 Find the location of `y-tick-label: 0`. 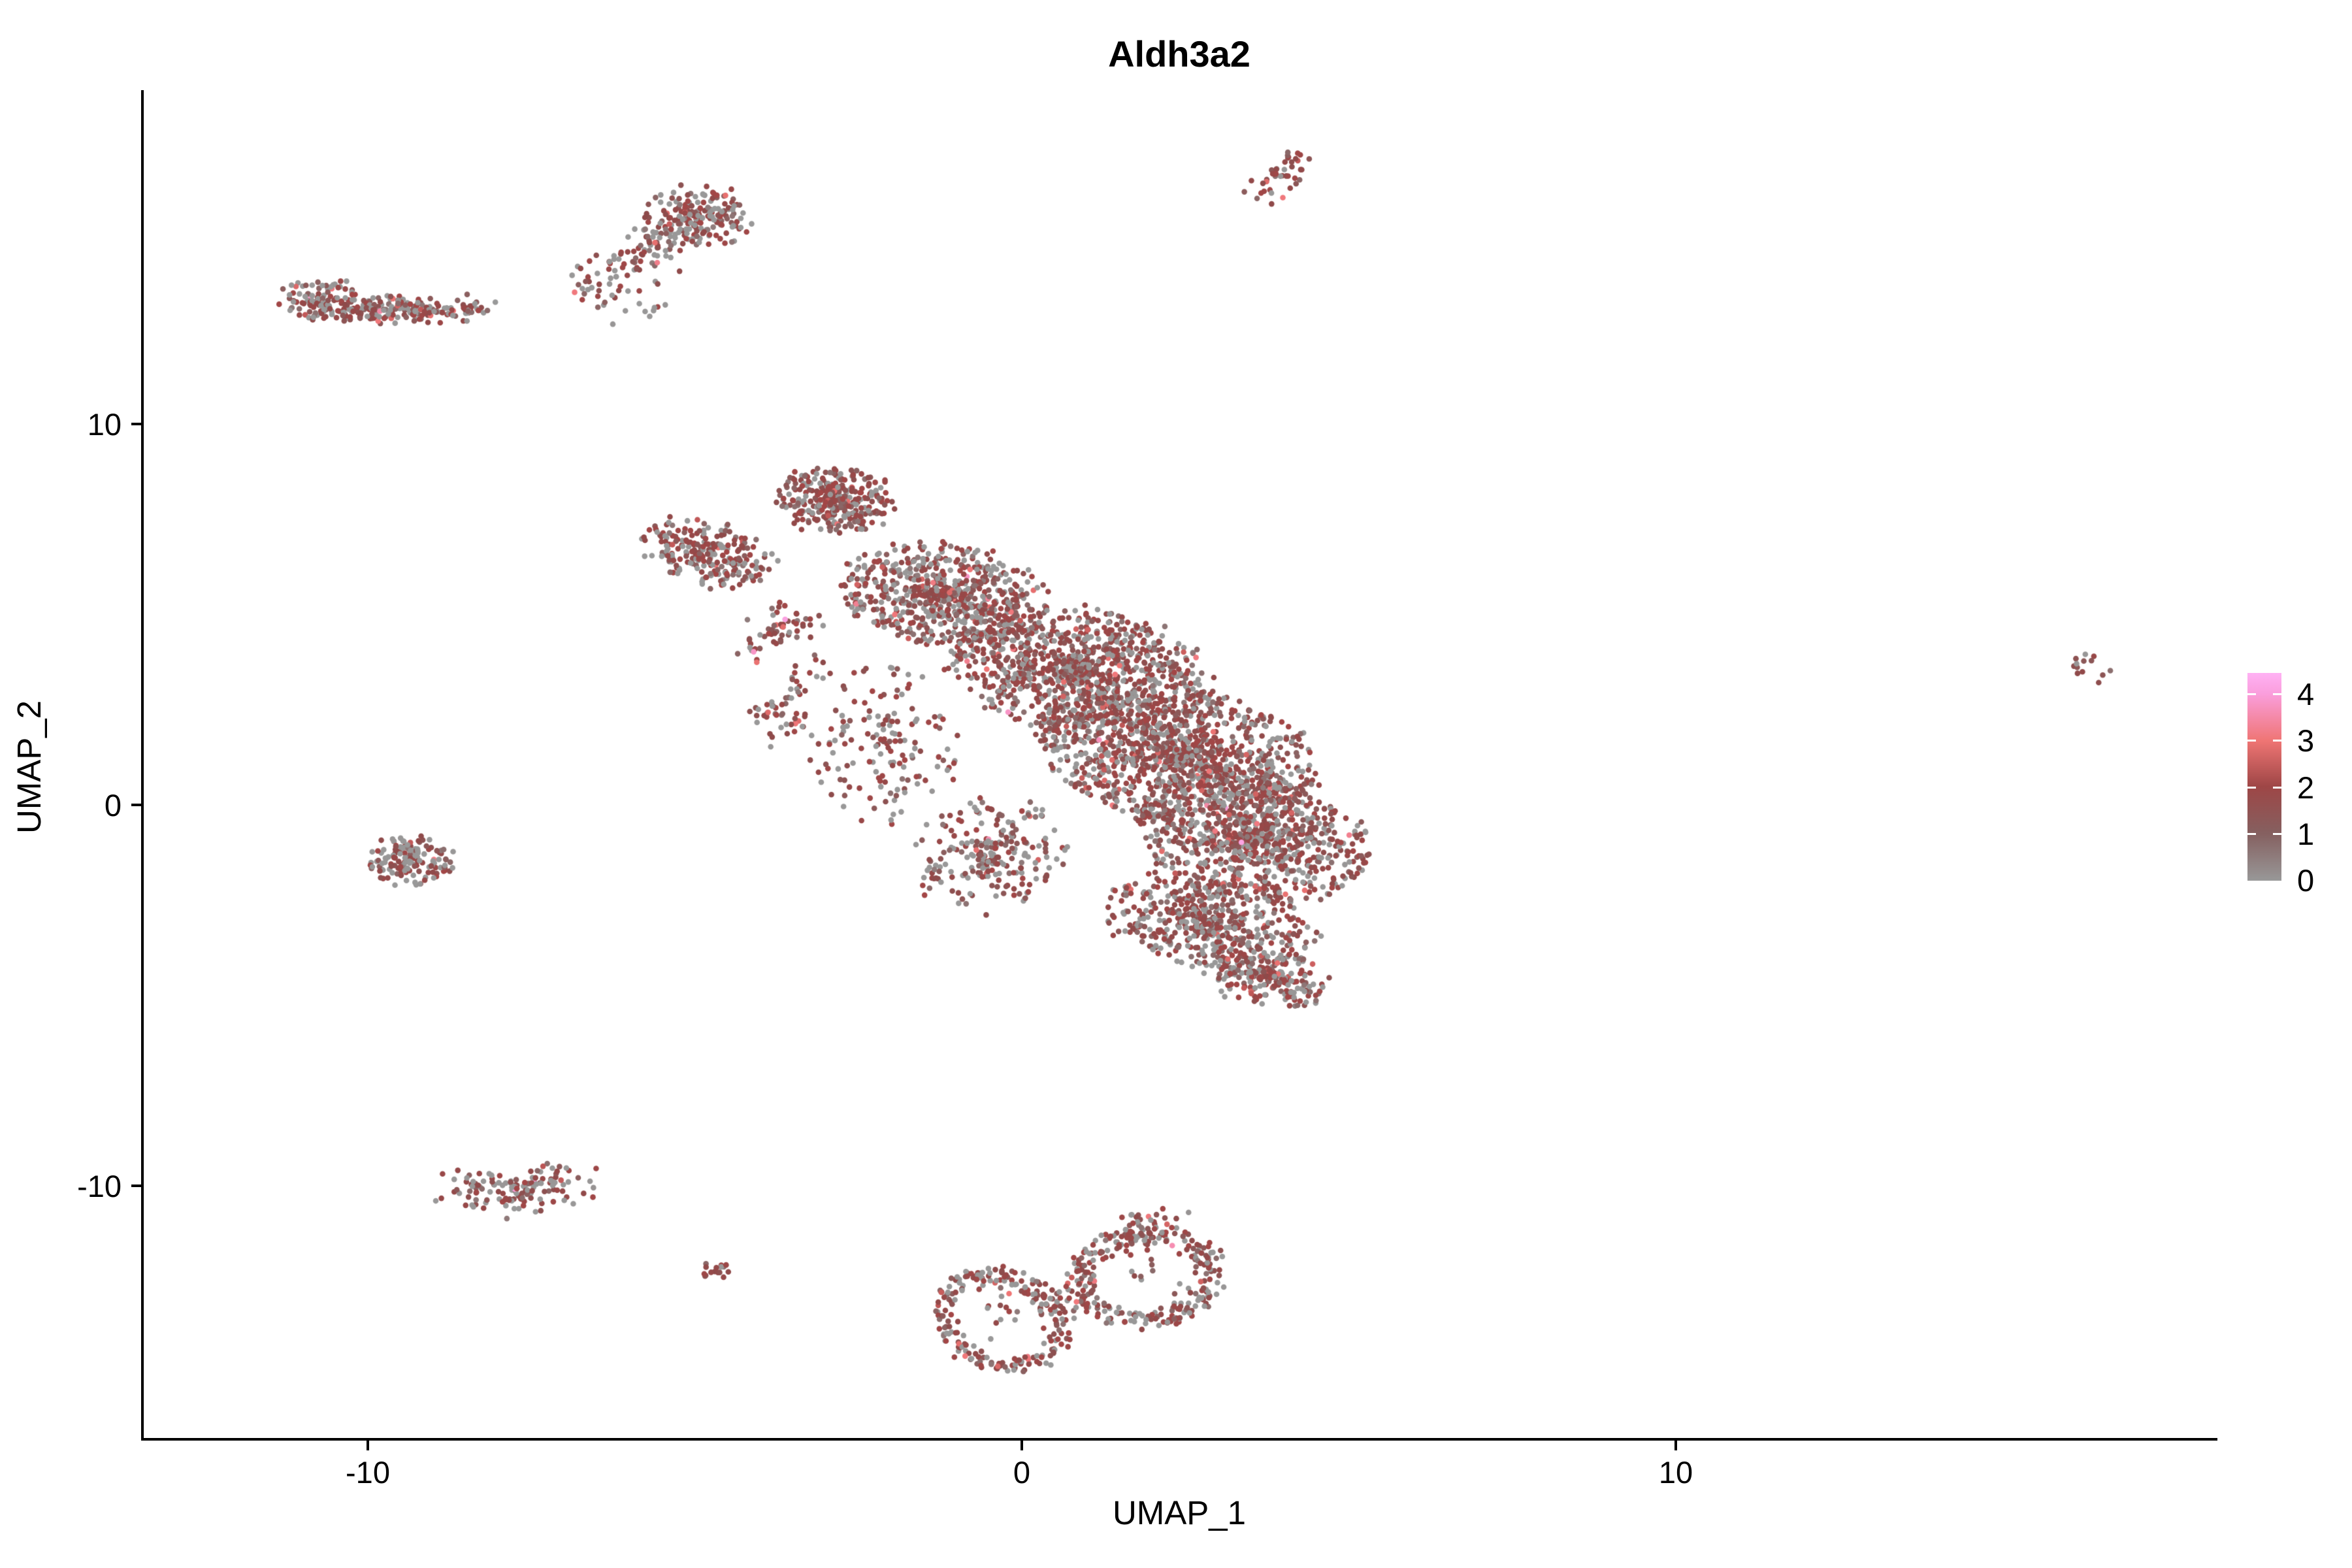

y-tick-label: 0 is located at coordinates (113, 805).